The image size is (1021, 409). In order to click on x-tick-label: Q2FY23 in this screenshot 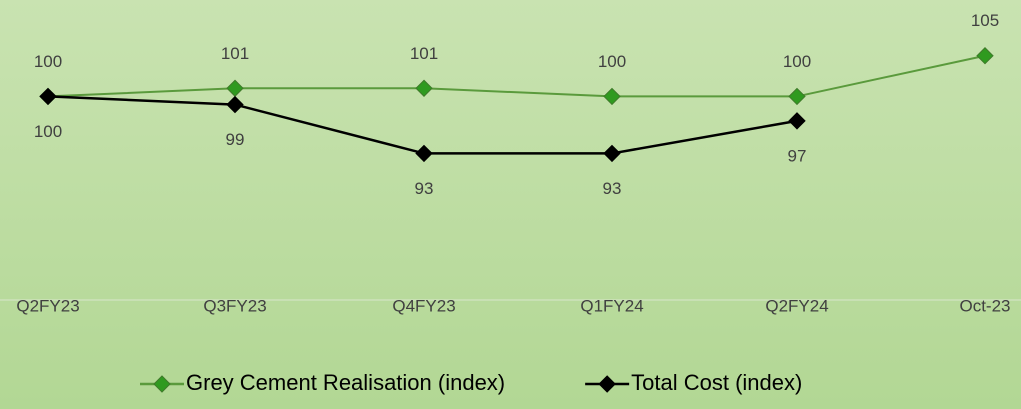, I will do `click(47, 305)`.